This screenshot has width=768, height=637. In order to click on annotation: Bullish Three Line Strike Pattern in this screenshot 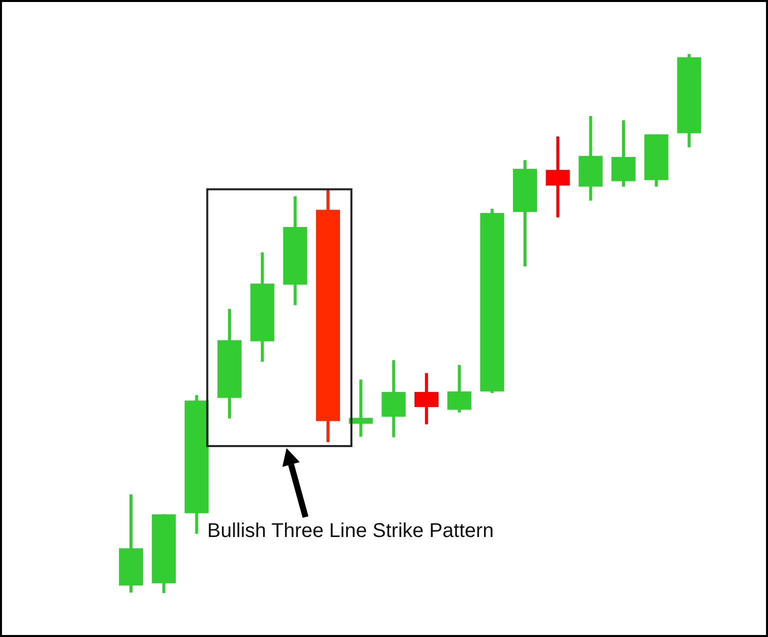, I will do `click(350, 531)`.